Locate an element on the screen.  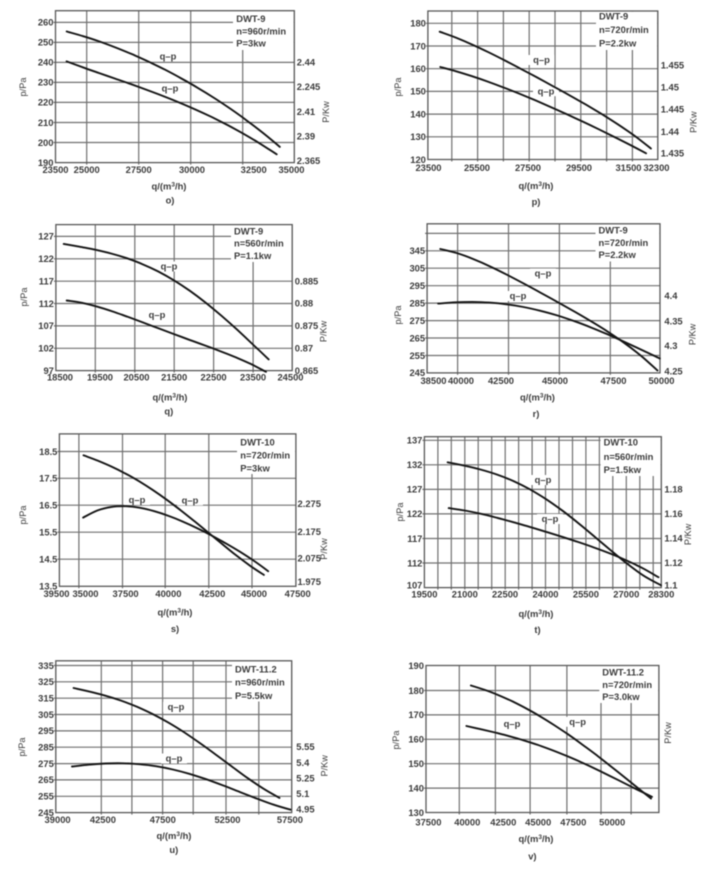
svg-text: 23500 is located at coordinates (428, 167).